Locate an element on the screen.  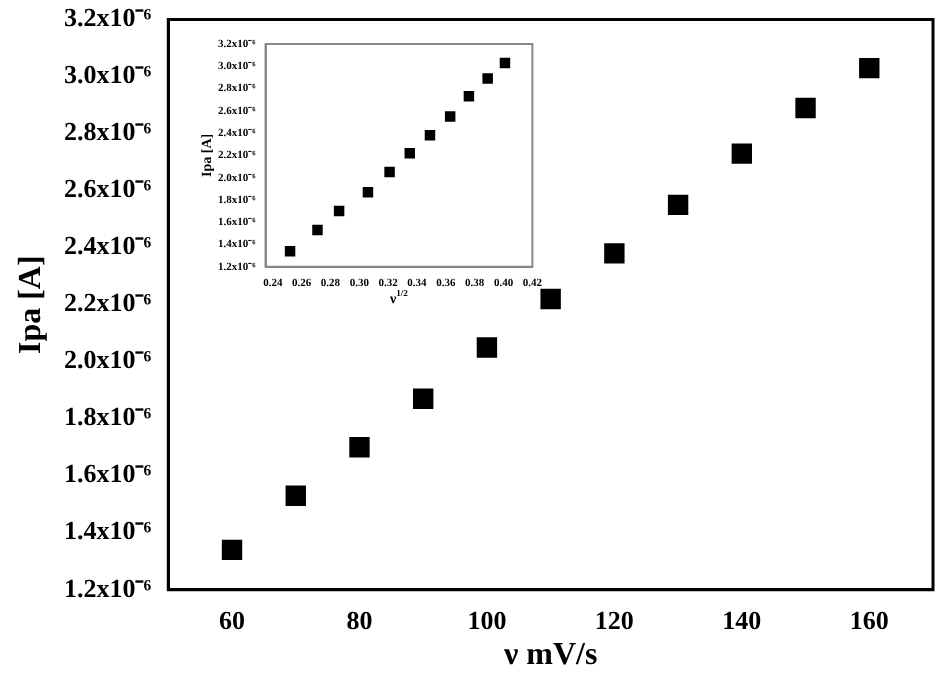
y-tick-label: 1.6x10⁻⁶ is located at coordinates (107, 473).